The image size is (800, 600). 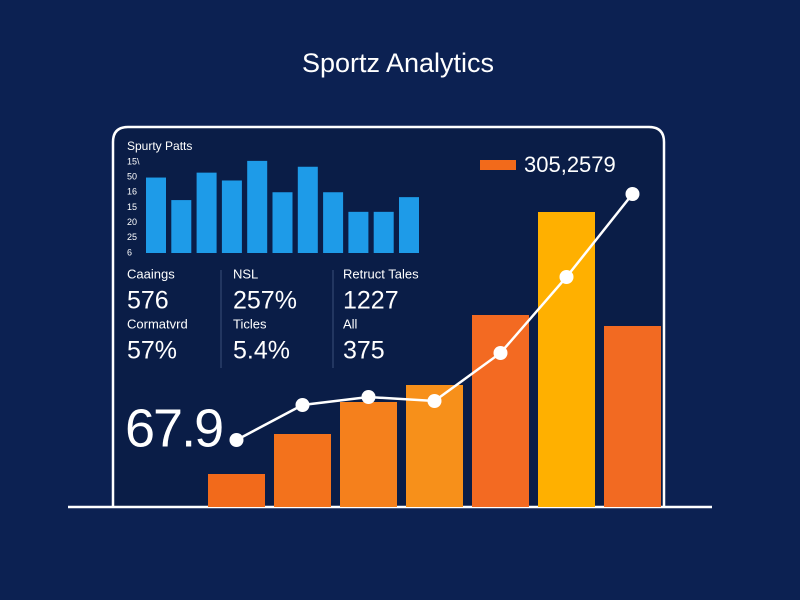 What do you see at coordinates (381, 273) in the screenshot?
I see `stat-label: Retruct Tales` at bounding box center [381, 273].